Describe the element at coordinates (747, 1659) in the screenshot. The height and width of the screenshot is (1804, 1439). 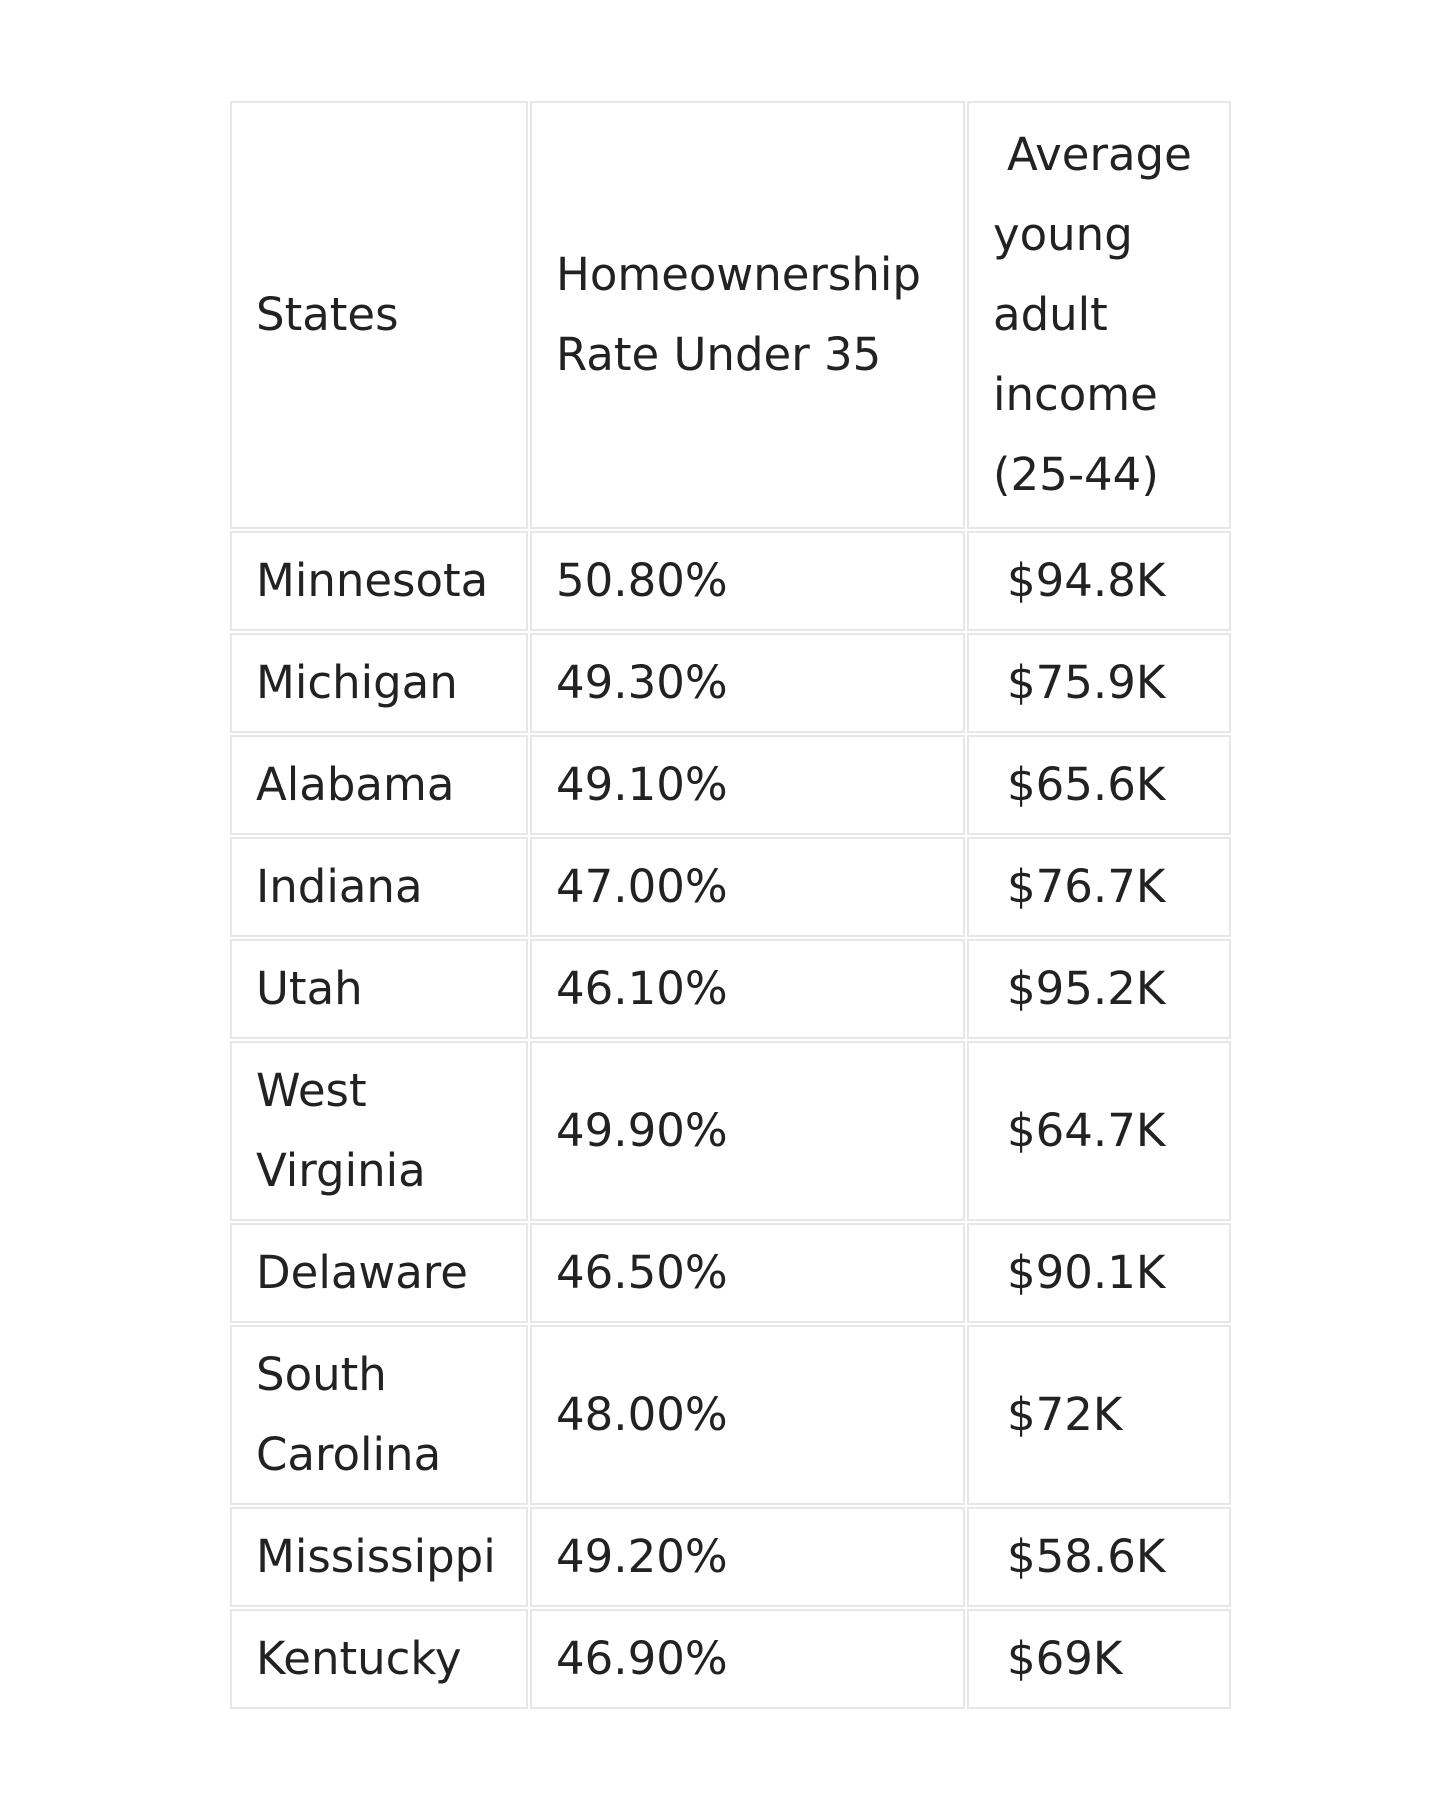
I see `cell-rate: 46.90%` at that location.